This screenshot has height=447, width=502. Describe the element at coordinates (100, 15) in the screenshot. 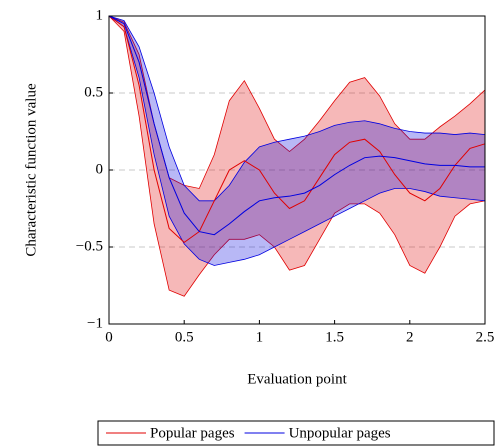

I see `y-tick-label: 1` at that location.